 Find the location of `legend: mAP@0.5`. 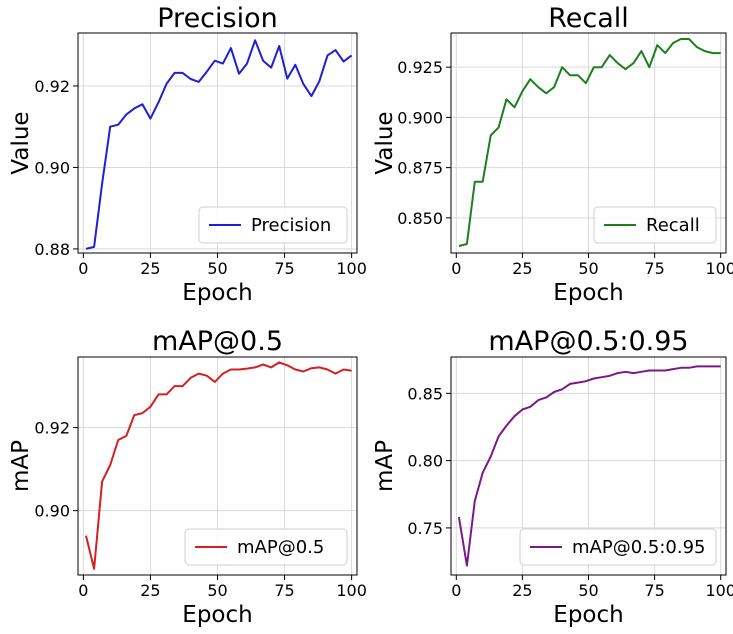

legend: mAP@0.5 is located at coordinates (266, 547).